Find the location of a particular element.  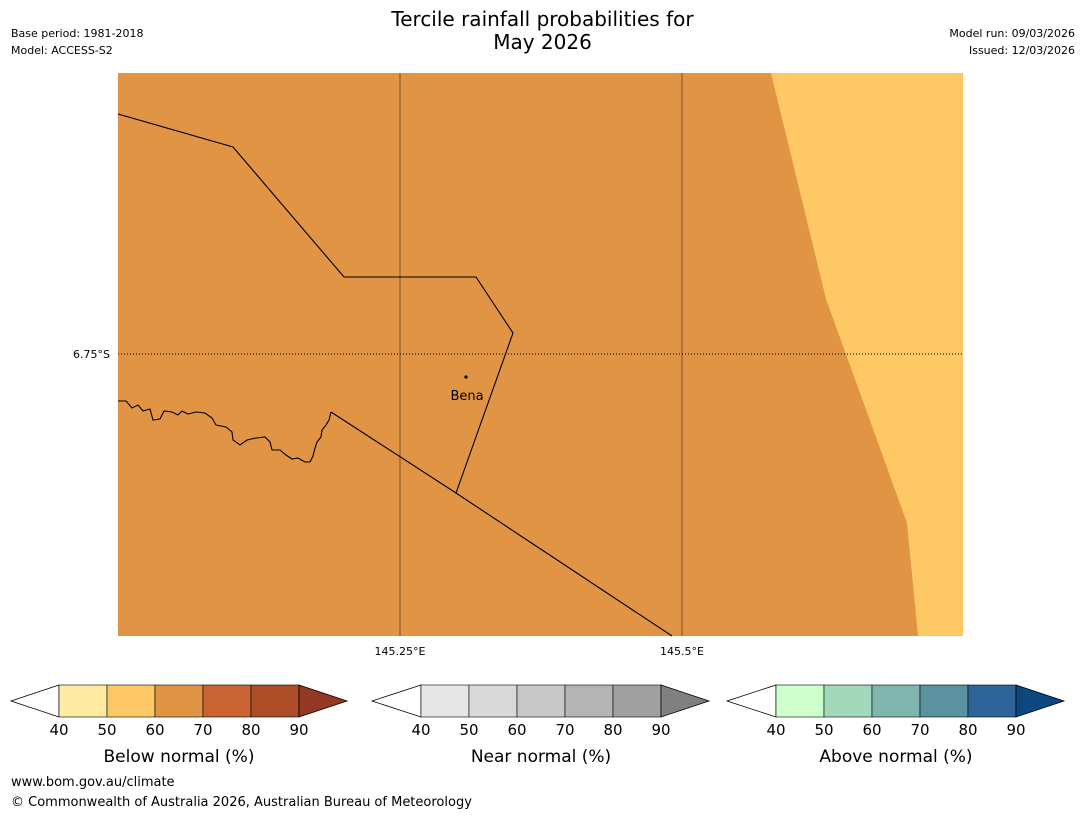

colorbar-near-normal: 40 50 60 70 80 90 Near normal (%) is located at coordinates (540, 725).